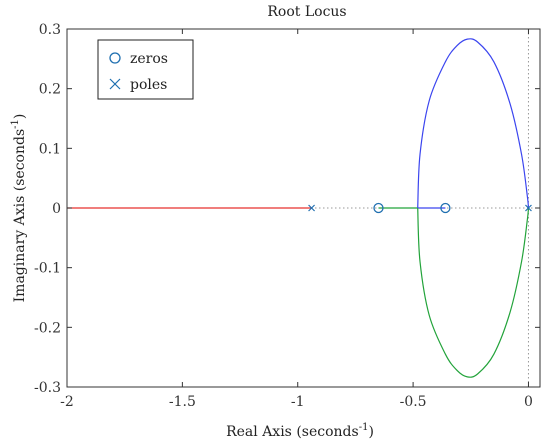 The image size is (550, 444). I want to click on x-tick-label-4: 0, so click(528, 402).